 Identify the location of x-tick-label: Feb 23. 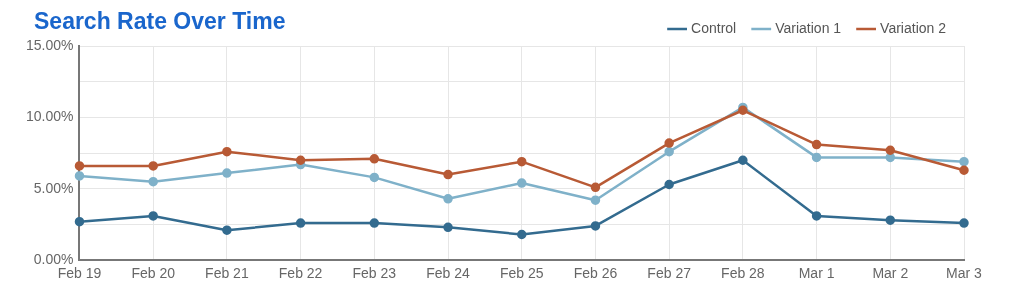
(374, 273).